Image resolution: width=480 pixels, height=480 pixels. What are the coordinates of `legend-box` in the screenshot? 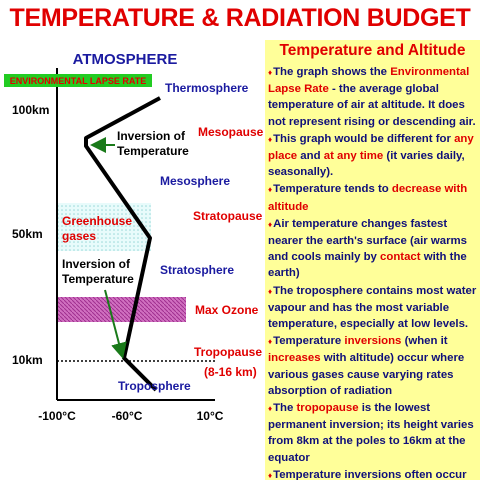 It's located at (78, 80).